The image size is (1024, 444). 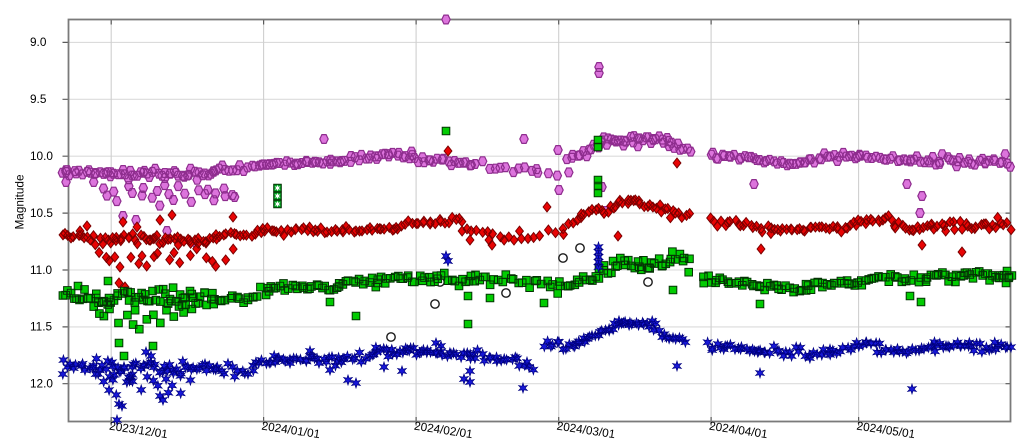 I want to click on svg-text: 9.5, so click(x=38, y=99).